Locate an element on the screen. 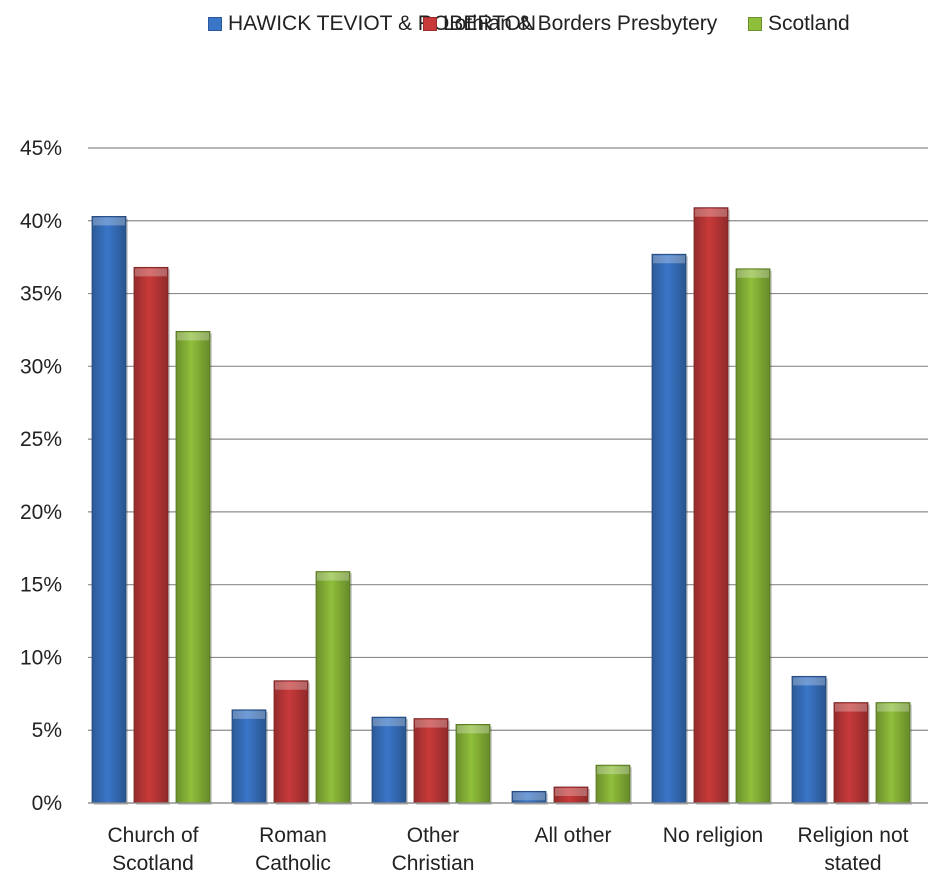  bar-scotland-religion-not-stated is located at coordinates (893, 753).